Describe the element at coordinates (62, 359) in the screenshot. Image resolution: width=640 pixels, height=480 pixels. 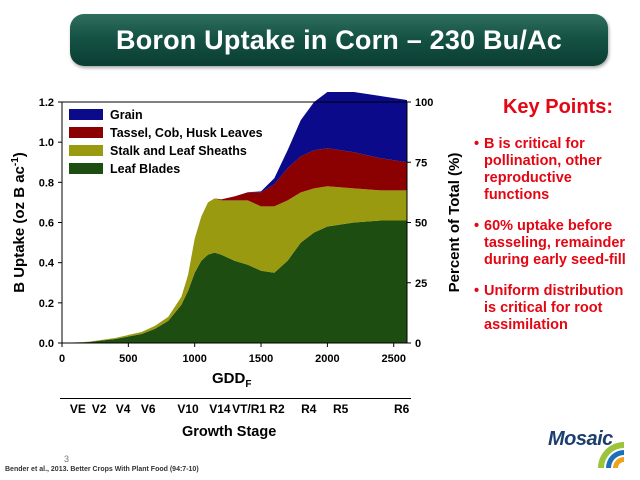
I see `x-tick-label: 0` at that location.